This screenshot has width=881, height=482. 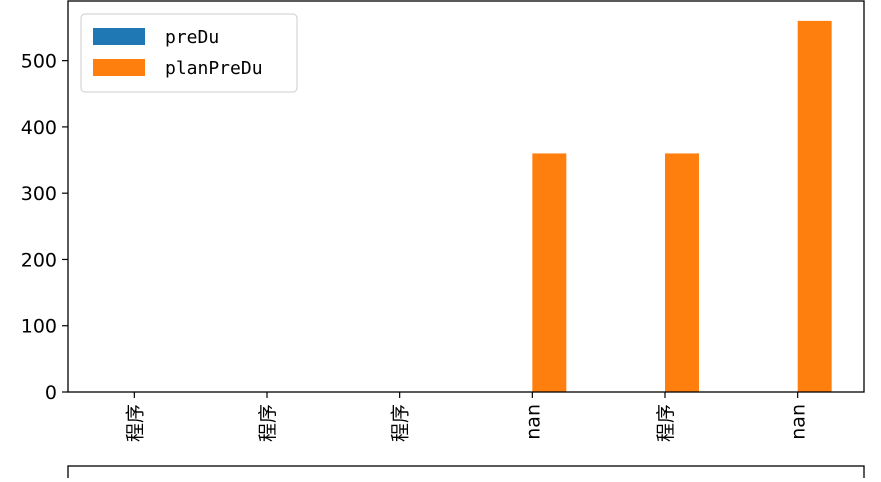 What do you see at coordinates (39, 327) in the screenshot?
I see `y-tick-label-1: 100` at bounding box center [39, 327].